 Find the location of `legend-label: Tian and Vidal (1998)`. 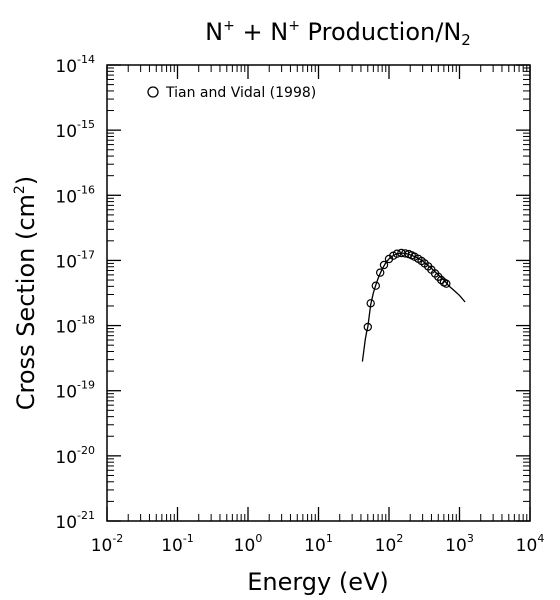

legend-label: Tian and Vidal (1998) is located at coordinates (240, 93).